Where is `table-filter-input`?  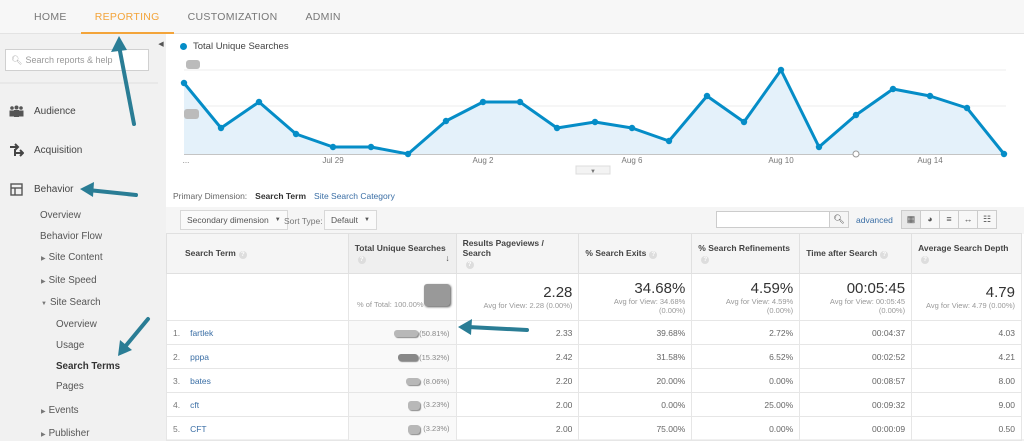
table-filter-input is located at coordinates (782, 219).